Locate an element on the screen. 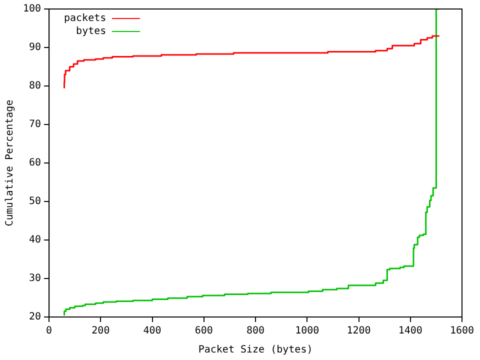 This screenshot has height=360, width=480. x-tick-label: 400 is located at coordinates (152, 331).